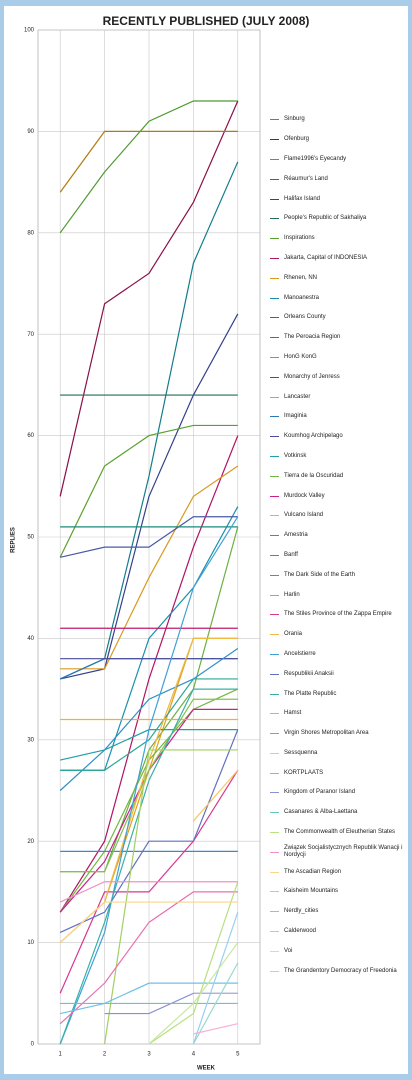  What do you see at coordinates (338, 298) in the screenshot?
I see `legend-item: Manoanestra` at bounding box center [338, 298].